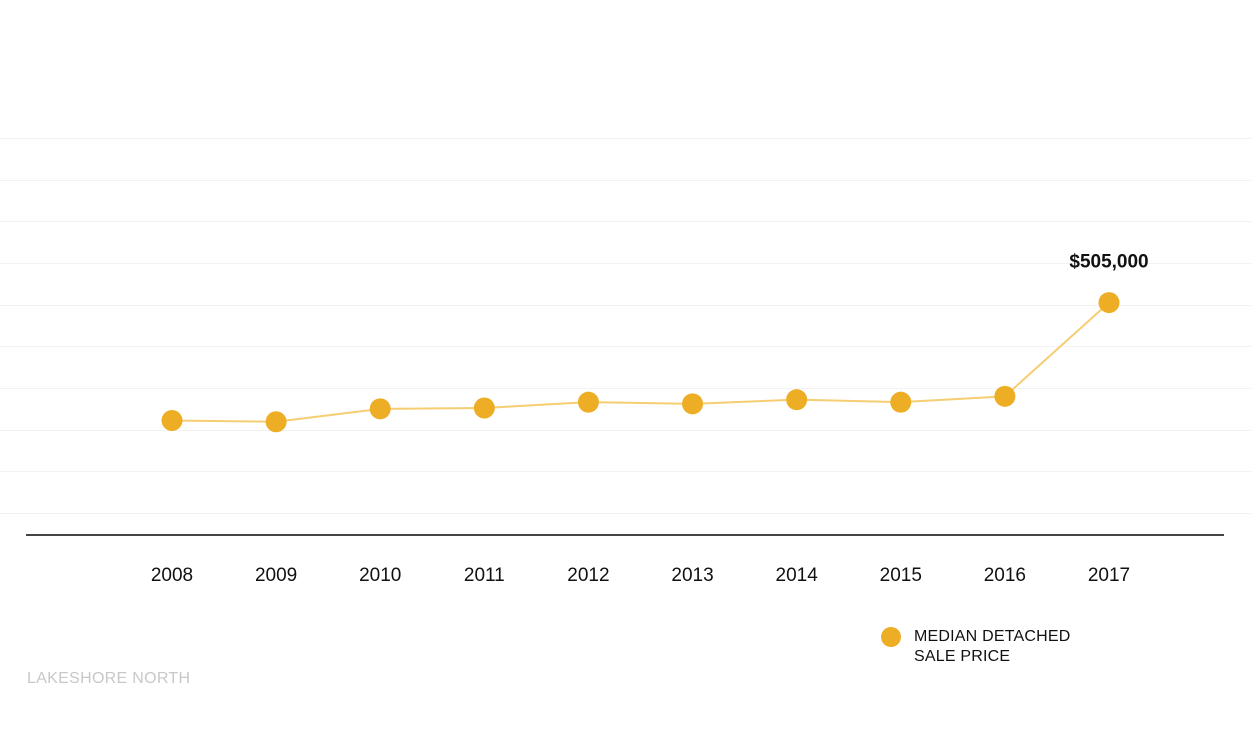  I want to click on data-point-2015, so click(901, 402).